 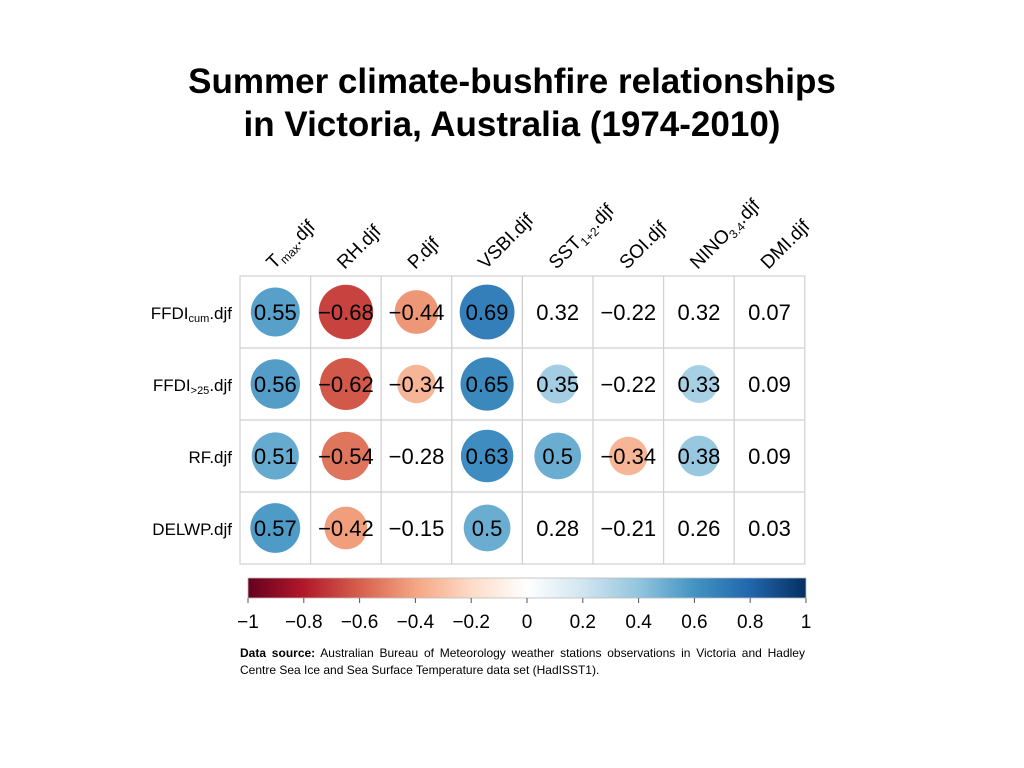 What do you see at coordinates (786, 245) in the screenshot?
I see `column-label: DMI.djf` at bounding box center [786, 245].